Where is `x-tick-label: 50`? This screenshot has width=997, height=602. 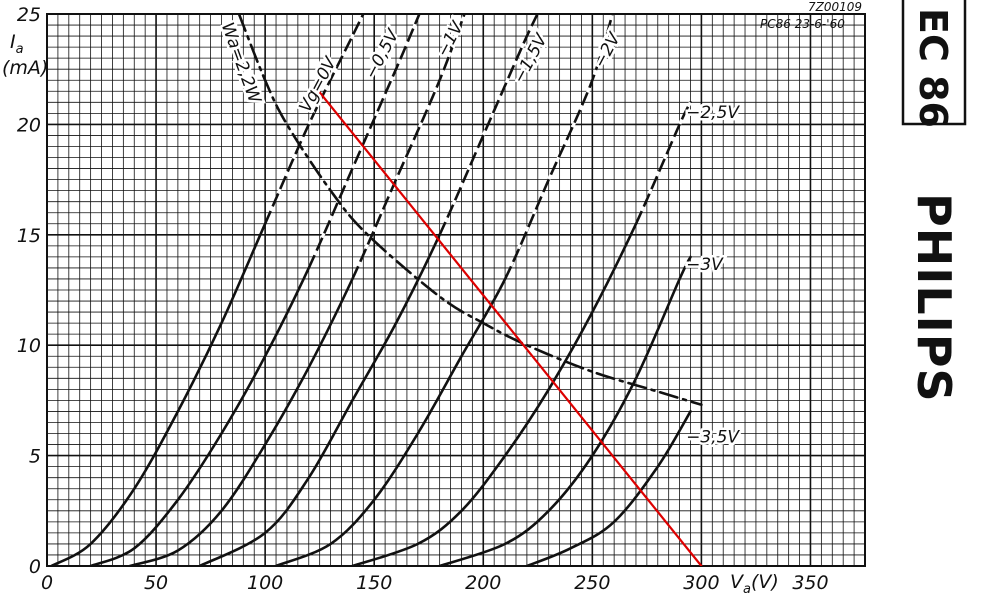
x-tick-label: 50 is located at coordinates (156, 583).